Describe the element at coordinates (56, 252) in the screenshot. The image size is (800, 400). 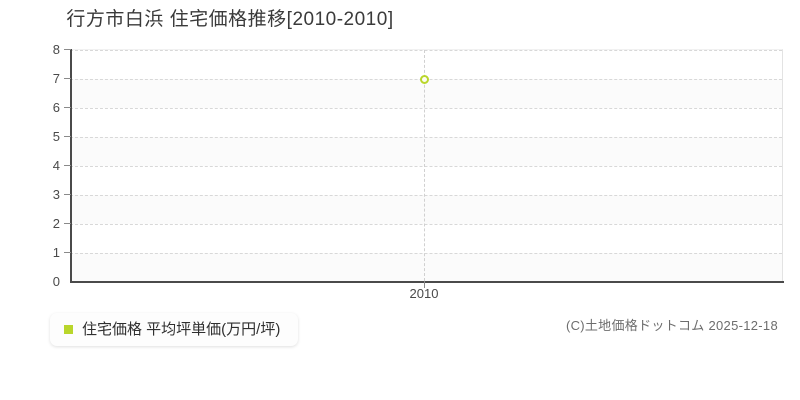
I see `y-axis-label: 1` at that location.